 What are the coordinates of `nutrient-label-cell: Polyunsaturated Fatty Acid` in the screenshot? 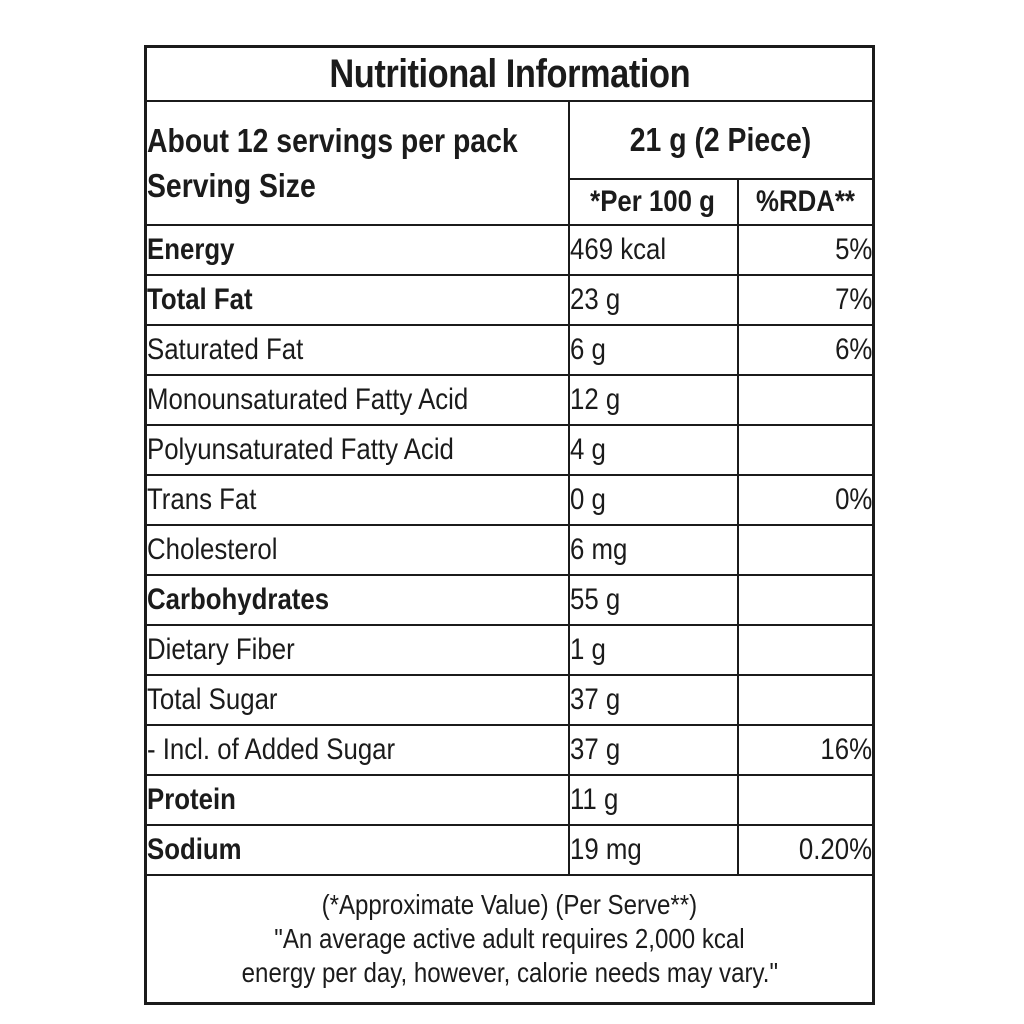 It's located at (357, 450).